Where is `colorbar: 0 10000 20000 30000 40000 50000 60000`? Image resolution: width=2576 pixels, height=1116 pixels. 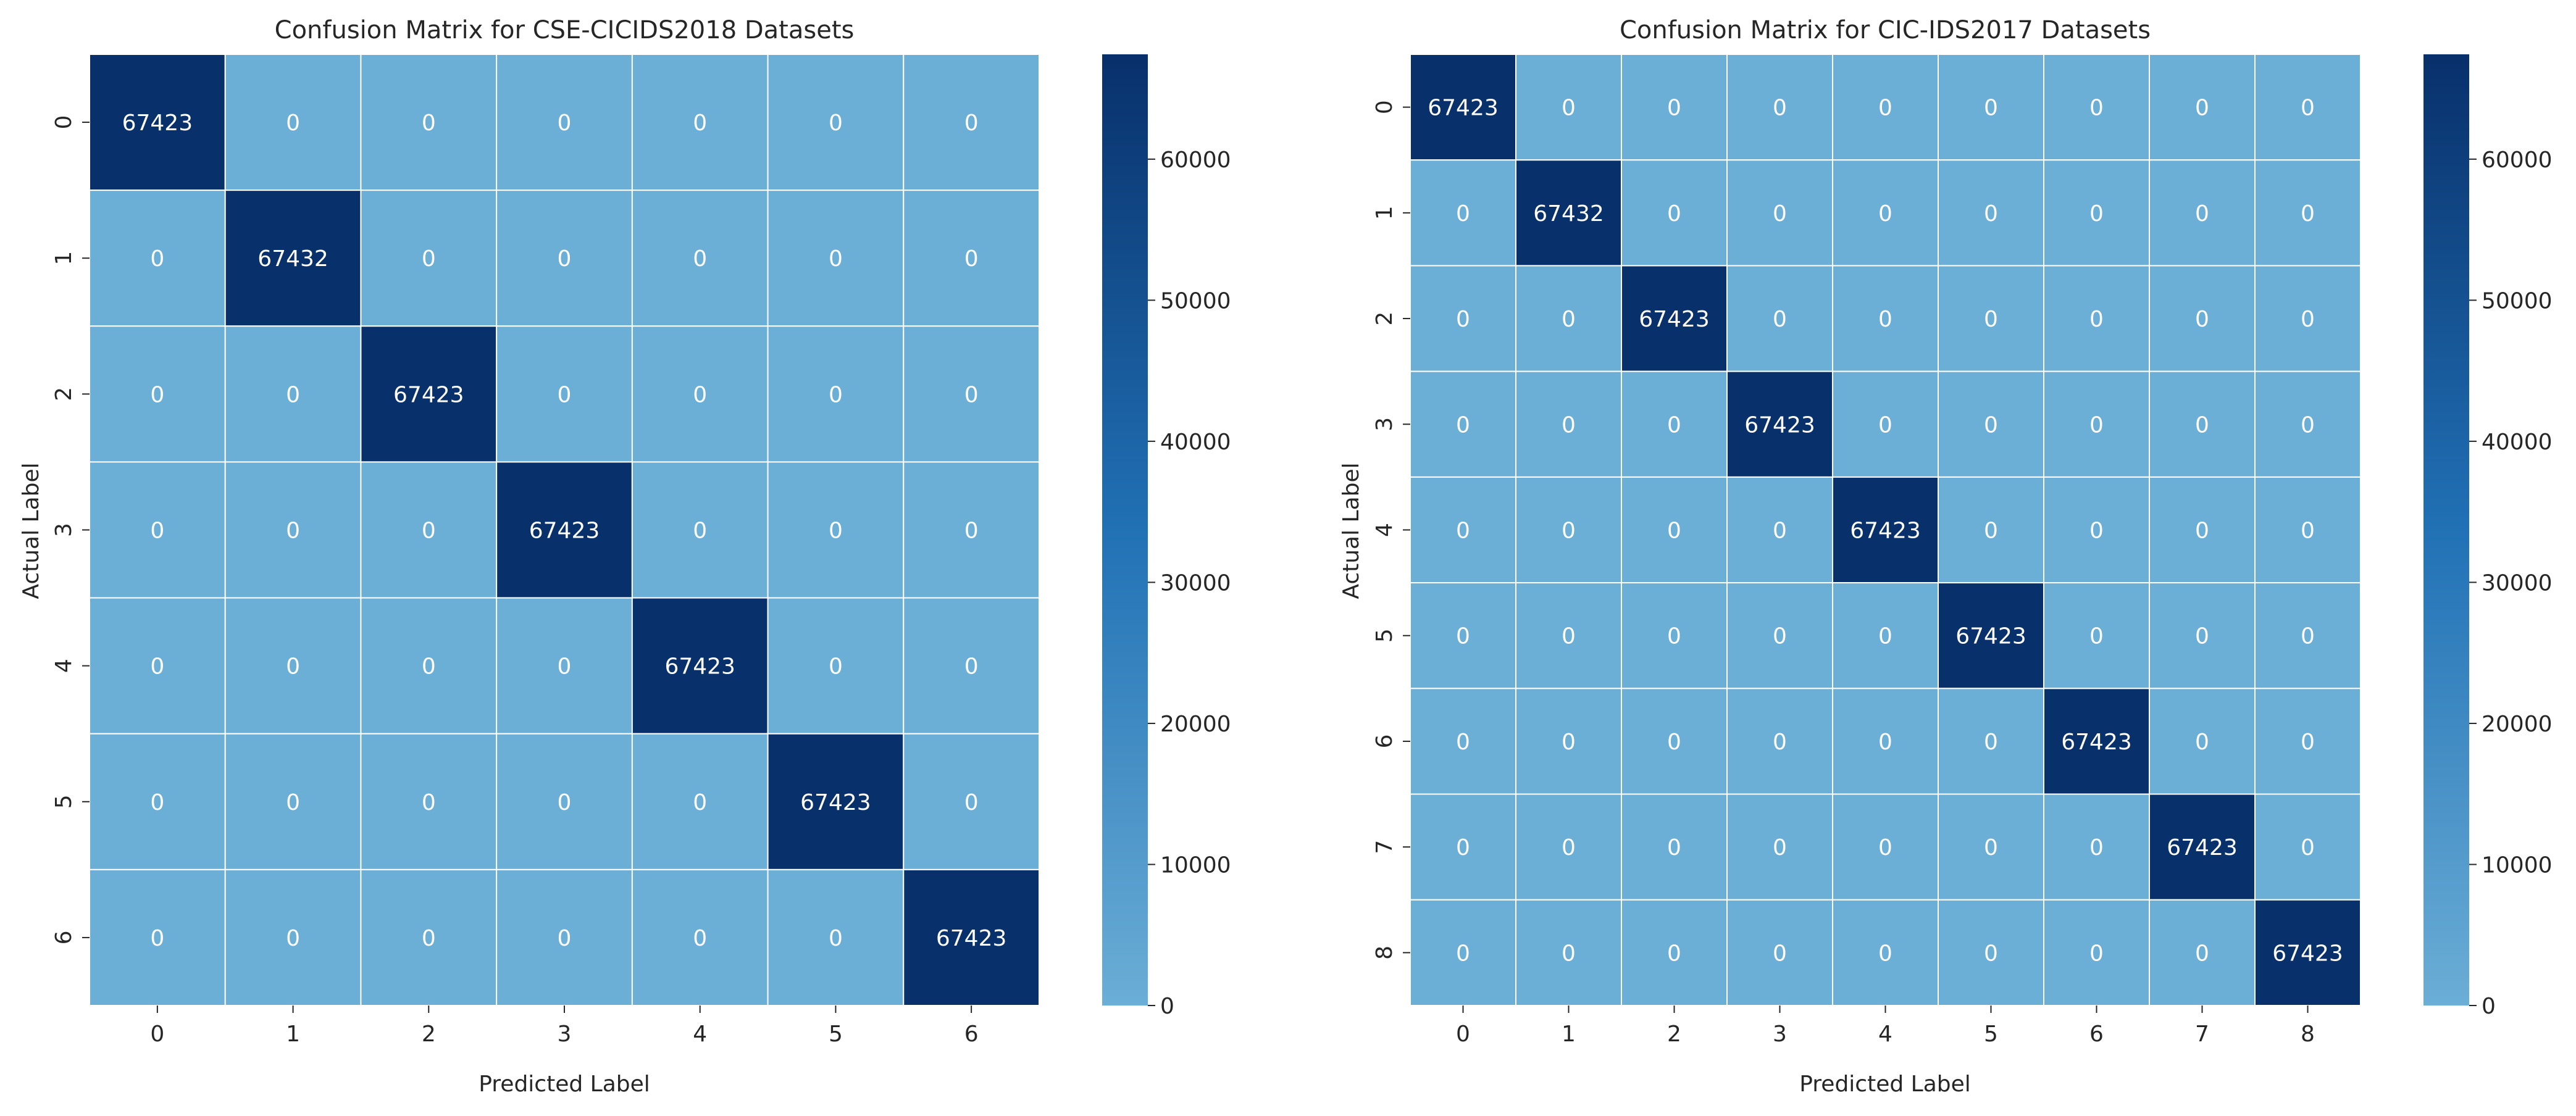 colorbar: 0 10000 20000 30000 40000 50000 60000 is located at coordinates (1167, 536).